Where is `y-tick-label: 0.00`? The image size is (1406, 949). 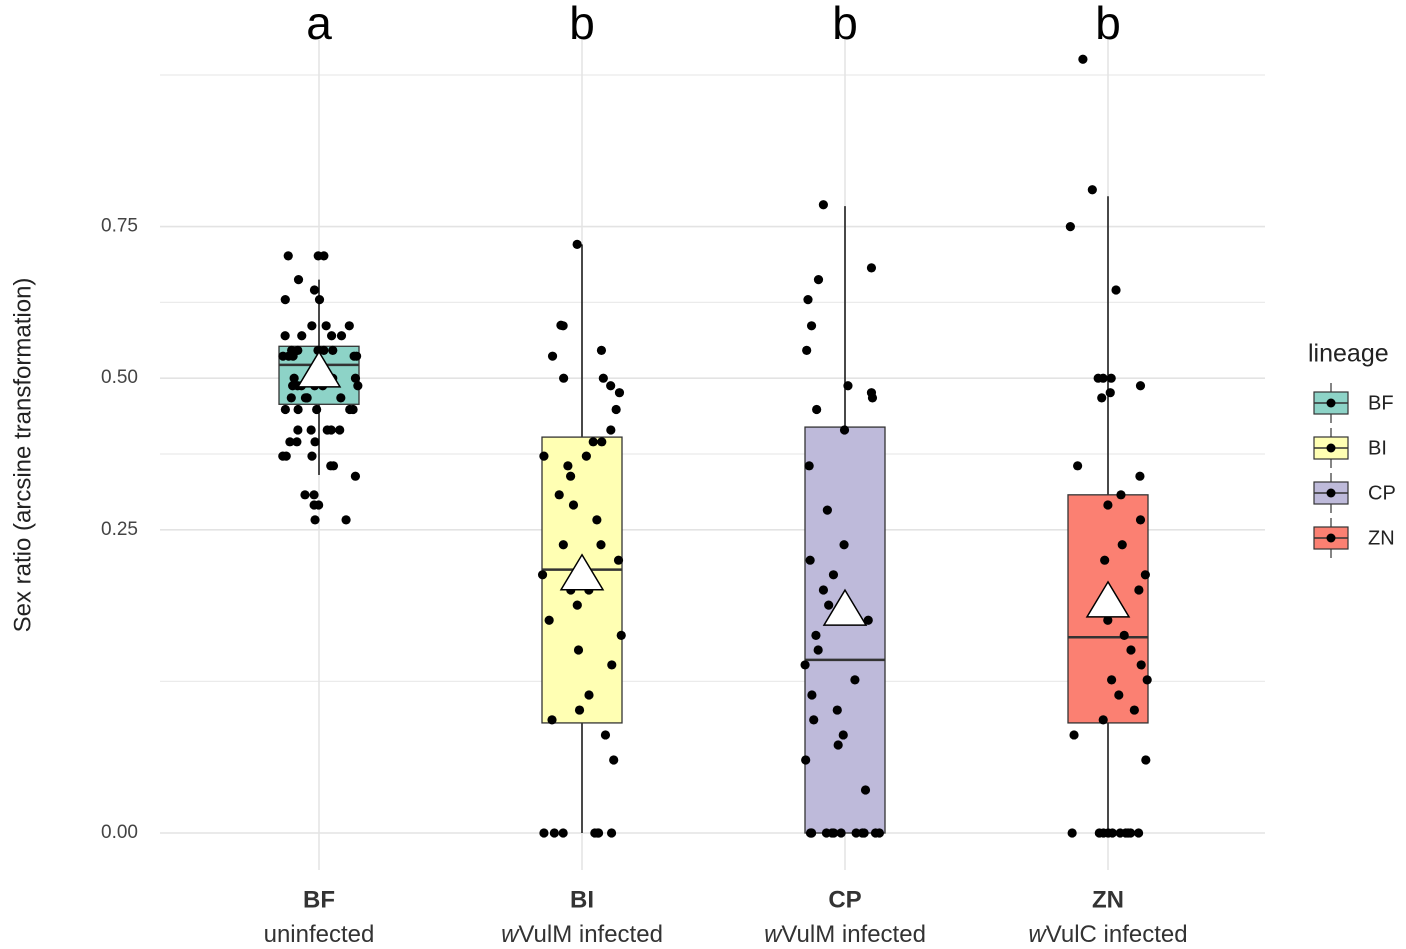
y-tick-label: 0.00 is located at coordinates (119, 832).